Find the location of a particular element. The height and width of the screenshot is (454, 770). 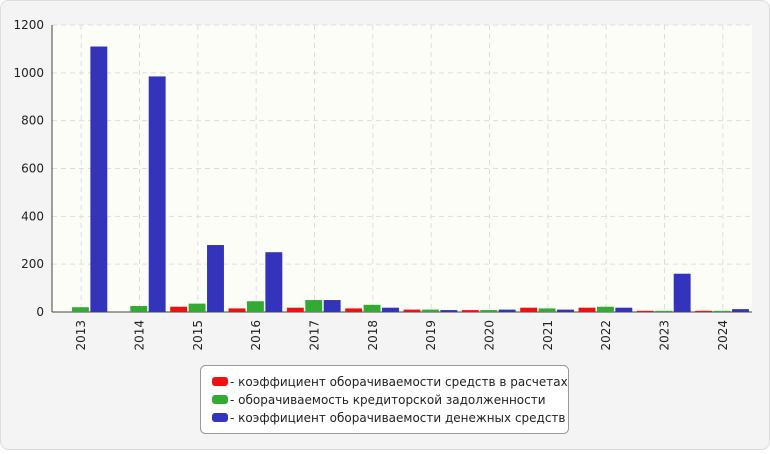

x-tick-label: 2023 is located at coordinates (665, 335).